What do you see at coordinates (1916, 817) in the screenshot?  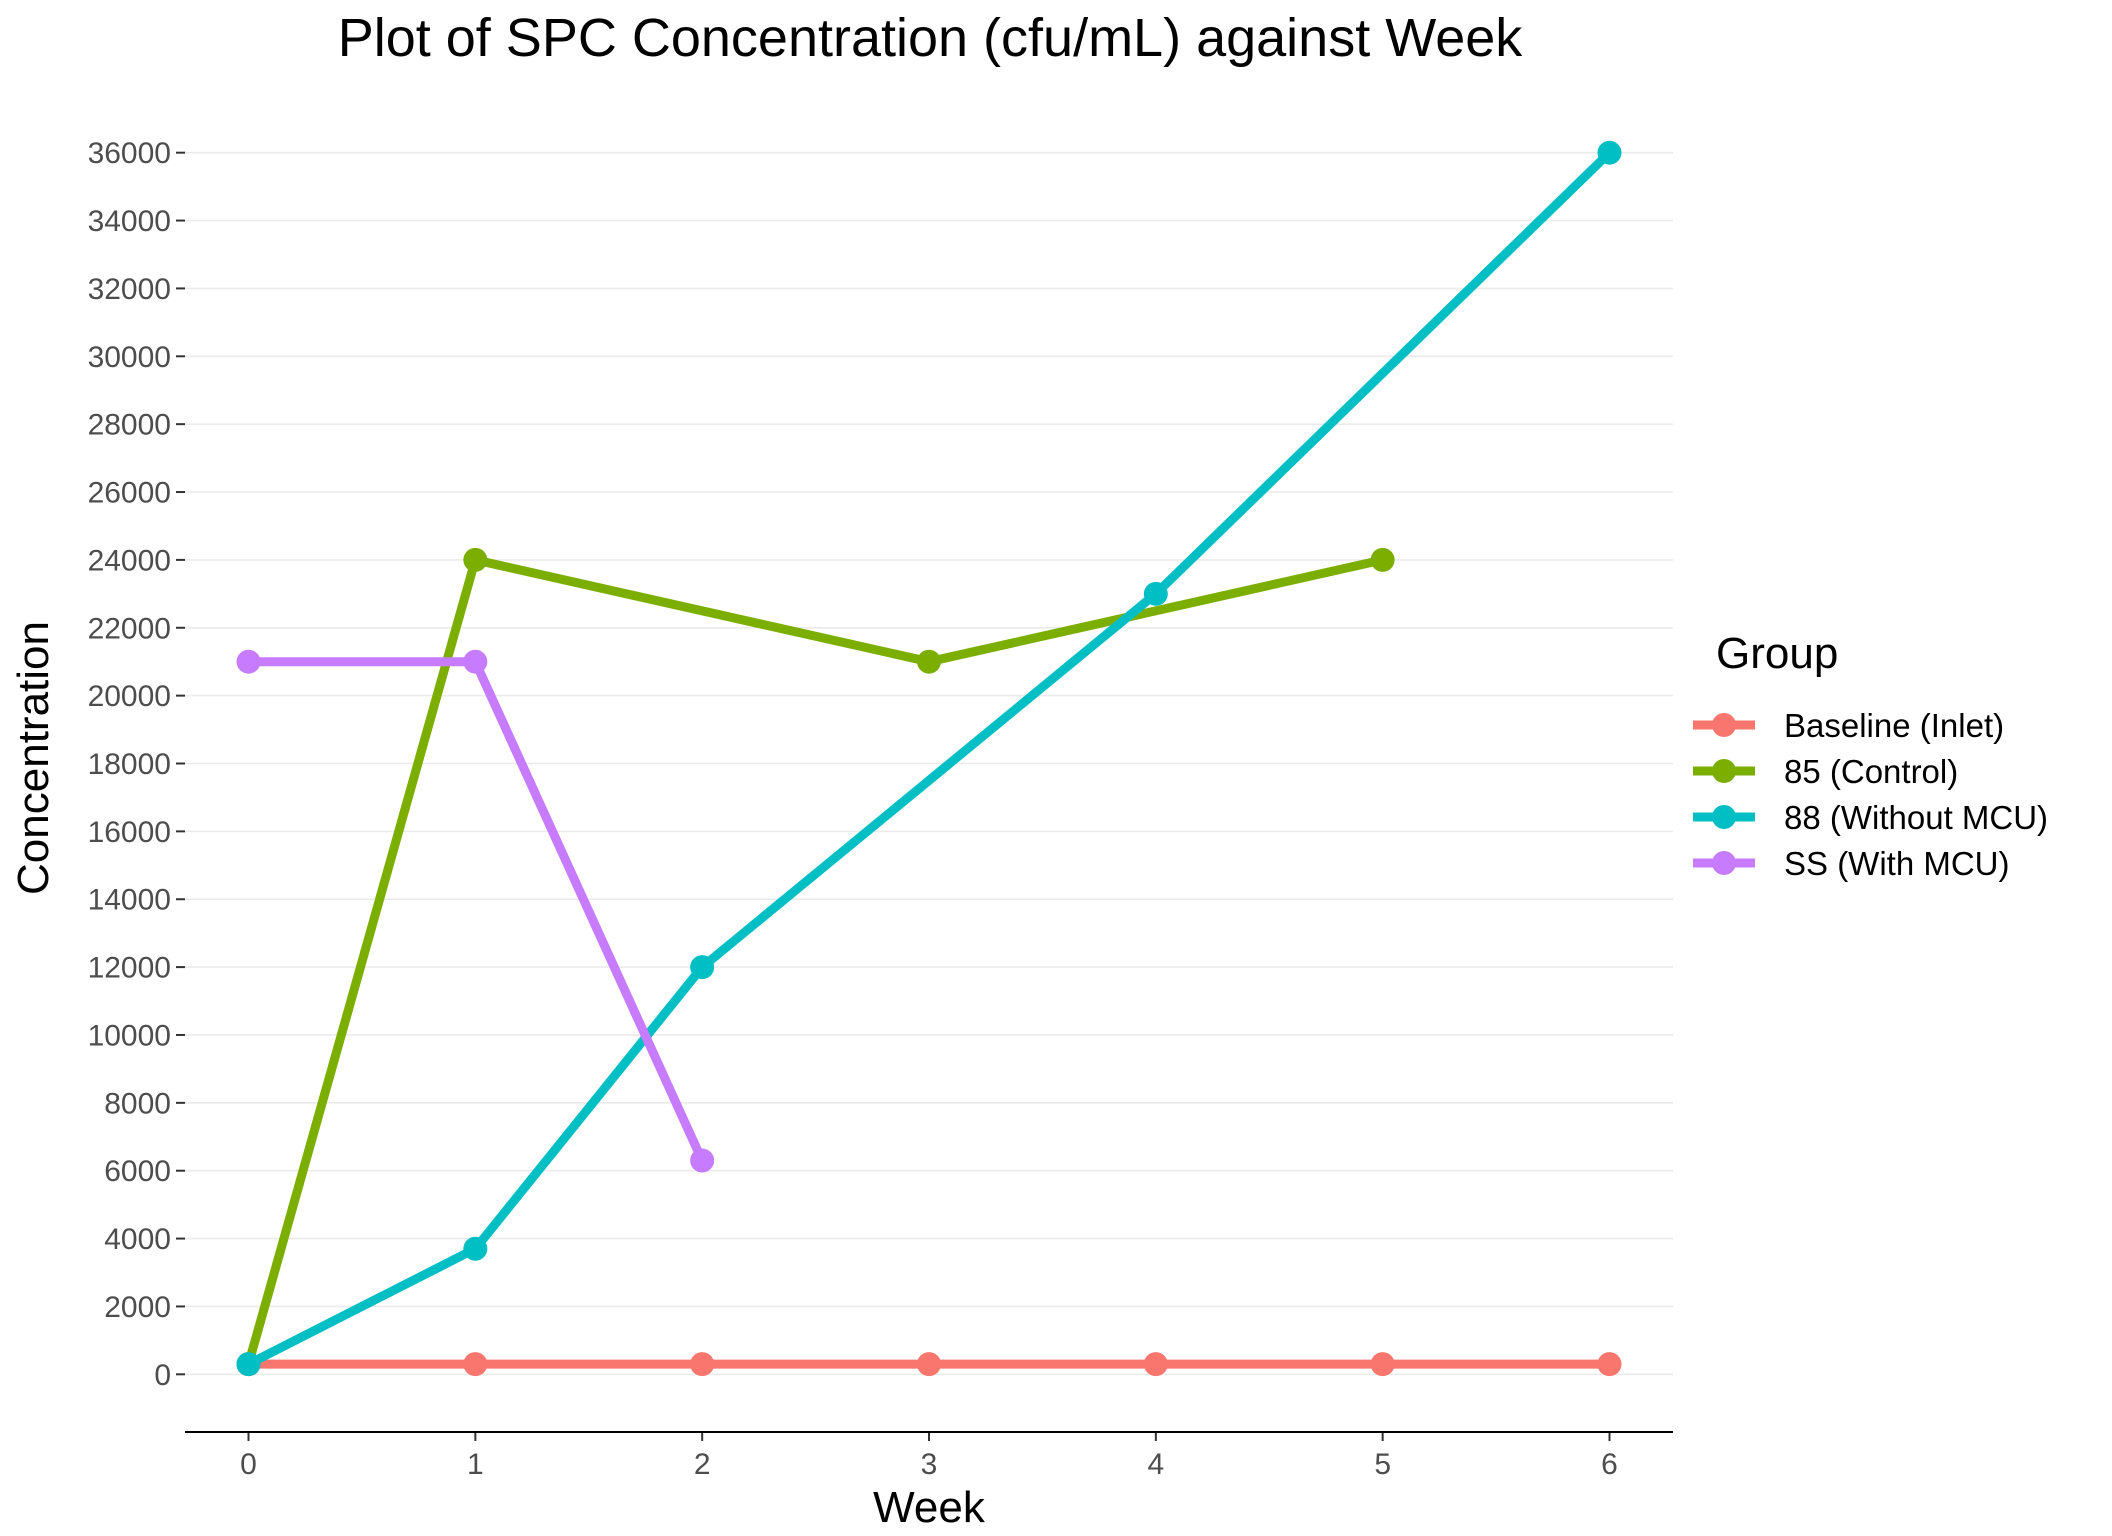 I see `legend-label: 88 (Without MCU)` at bounding box center [1916, 817].